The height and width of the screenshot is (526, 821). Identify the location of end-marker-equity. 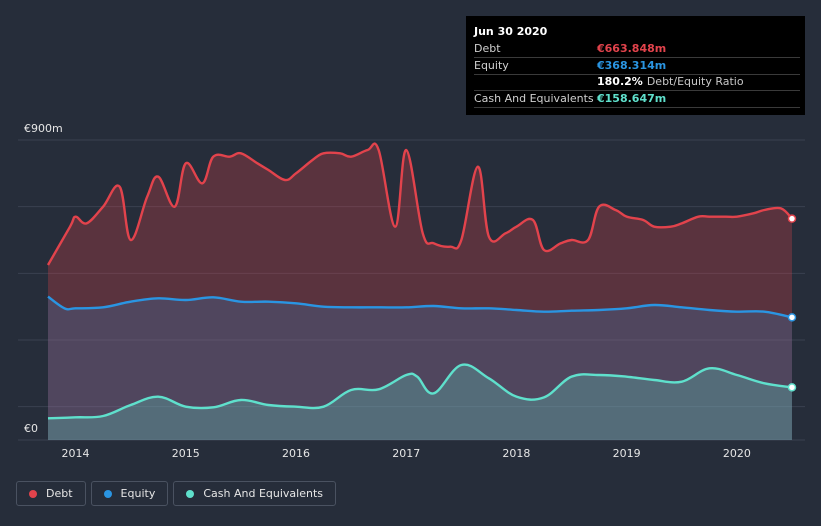
(792, 317).